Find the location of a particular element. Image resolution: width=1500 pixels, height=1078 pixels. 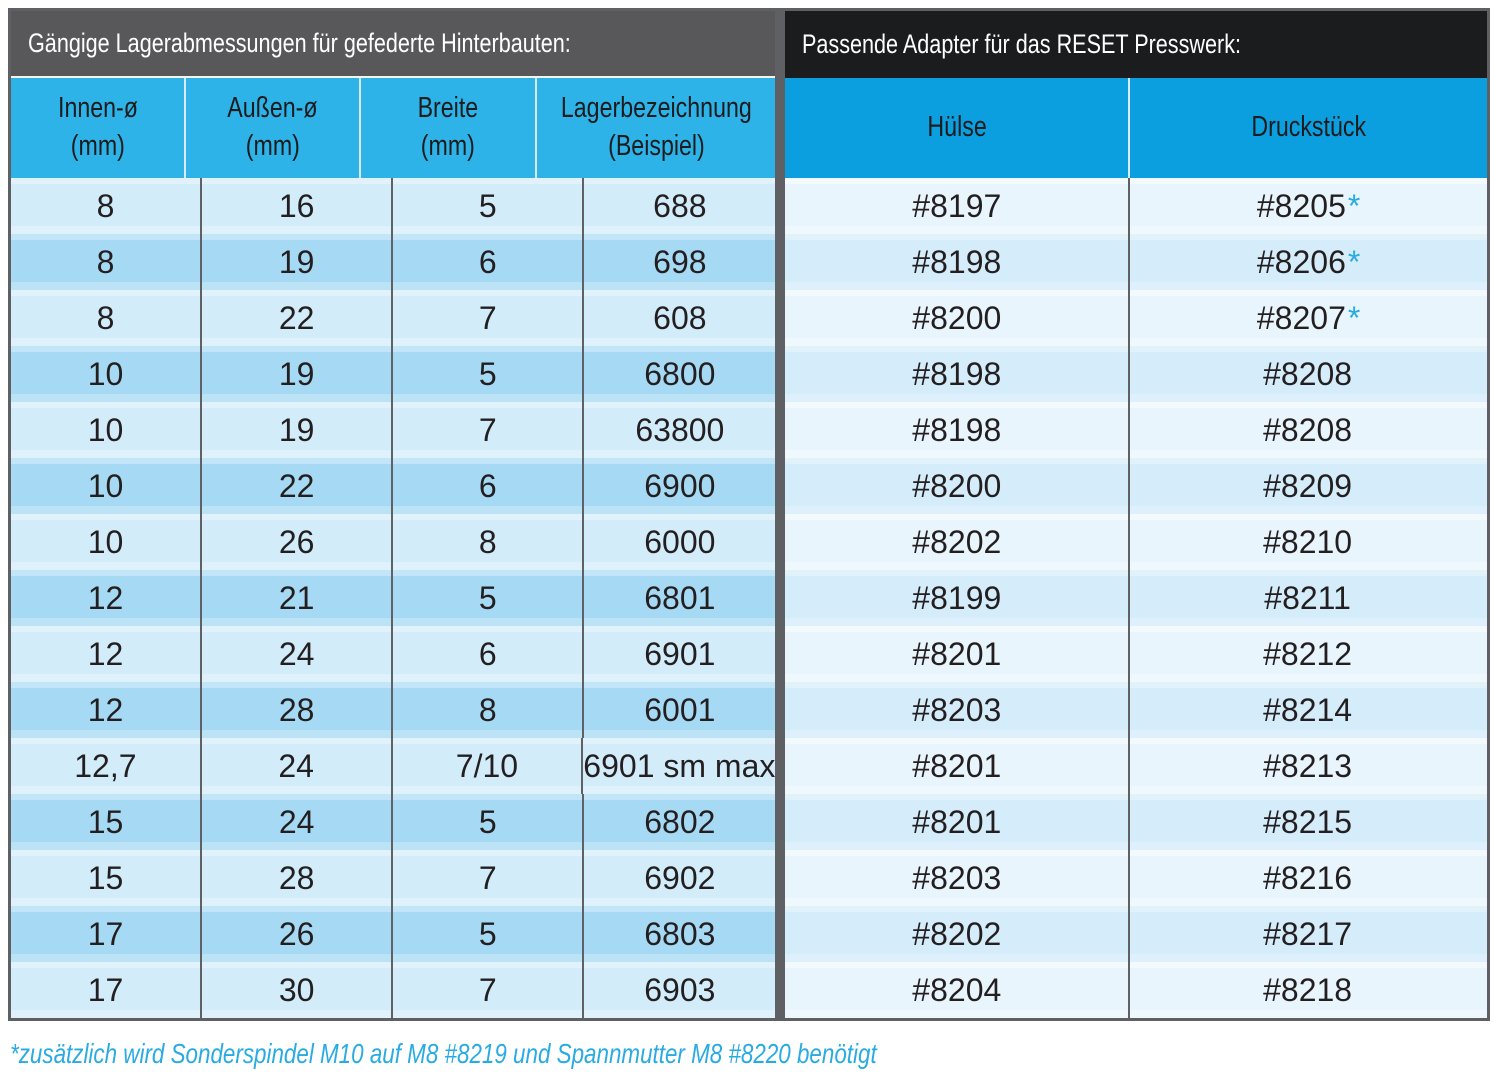

table-cell: #8206 * is located at coordinates (1308, 262).